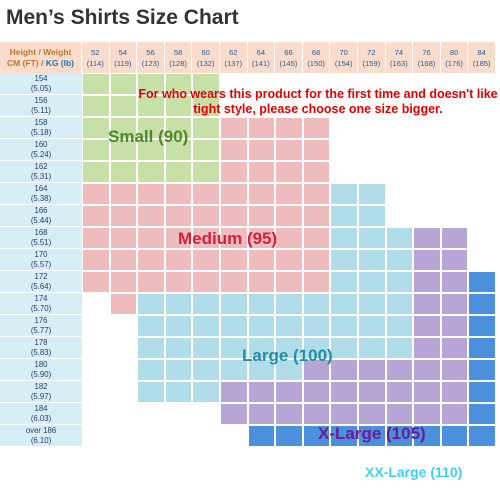 The height and width of the screenshot is (500, 500). I want to click on height-header-154: 154 (5.05), so click(41, 84).